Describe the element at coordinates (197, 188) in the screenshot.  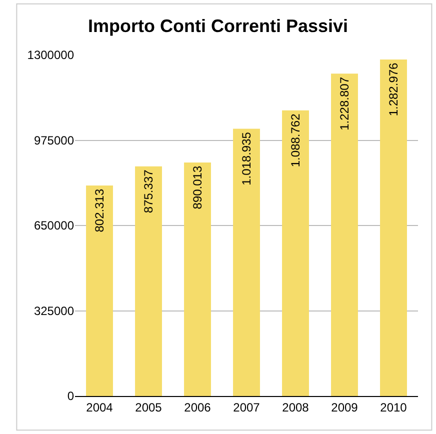
I see `data-label: 890.013` at that location.